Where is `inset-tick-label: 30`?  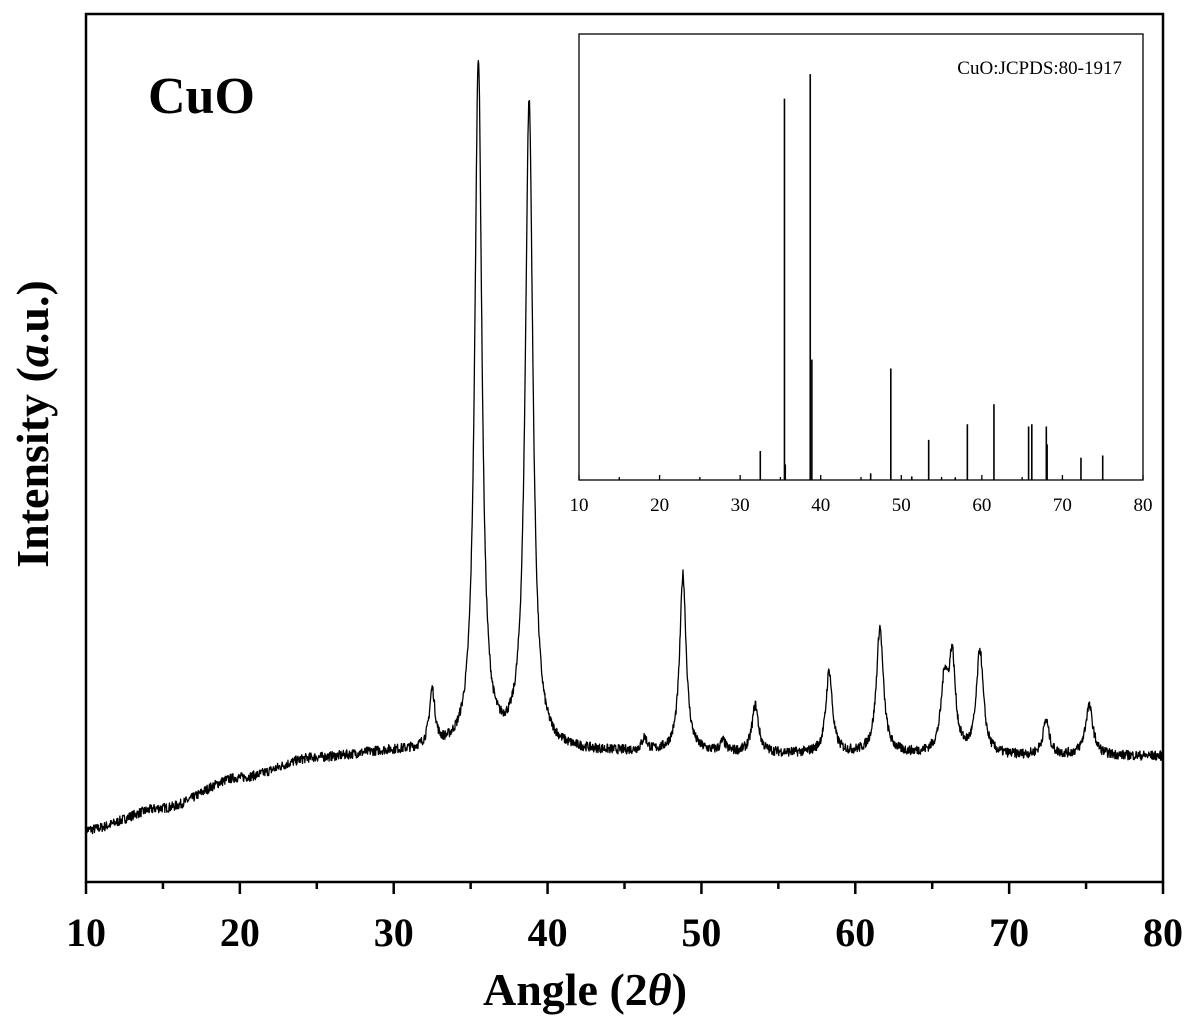 inset-tick-label: 30 is located at coordinates (740, 505).